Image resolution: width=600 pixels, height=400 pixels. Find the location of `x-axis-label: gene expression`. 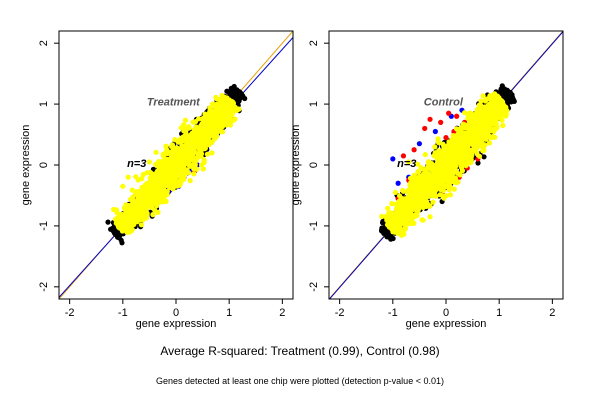

x-axis-label: gene expression is located at coordinates (176, 324).